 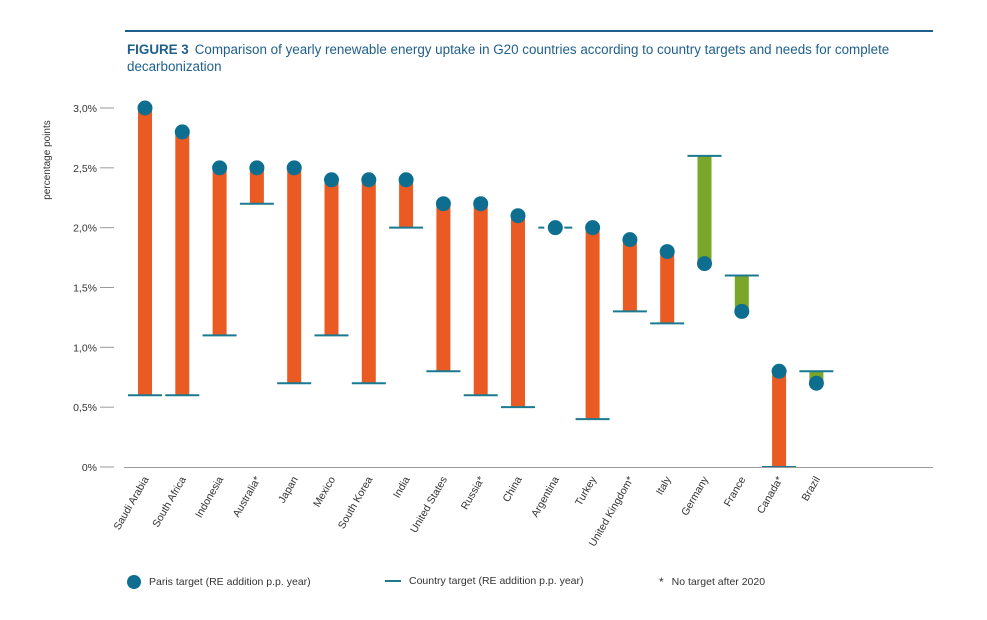 What do you see at coordinates (230, 582) in the screenshot?
I see `legend-paris-label: Paris target (RE addition p.p. year)` at bounding box center [230, 582].